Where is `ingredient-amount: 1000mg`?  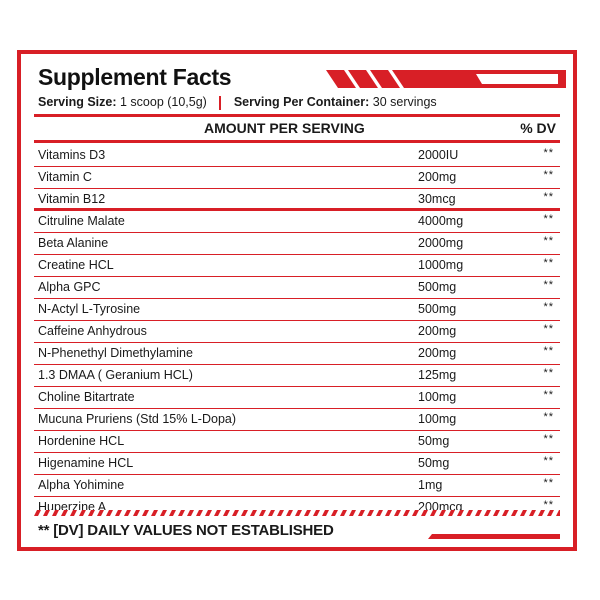
ingredient-amount: 1000mg is located at coordinates (441, 265).